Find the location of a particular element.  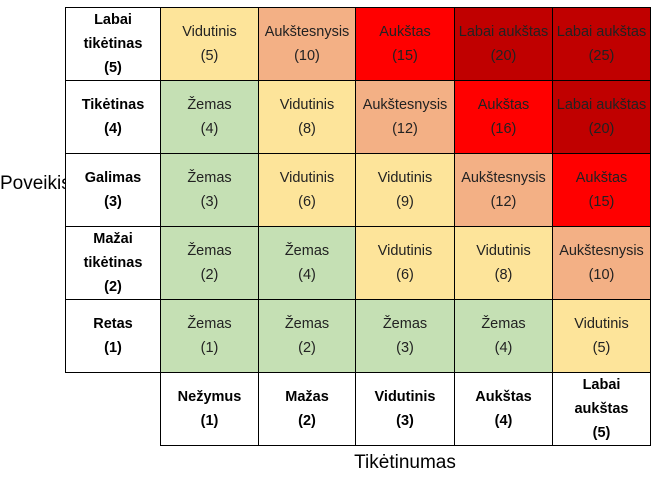

y-axis-label: Poveikis is located at coordinates (35, 183).